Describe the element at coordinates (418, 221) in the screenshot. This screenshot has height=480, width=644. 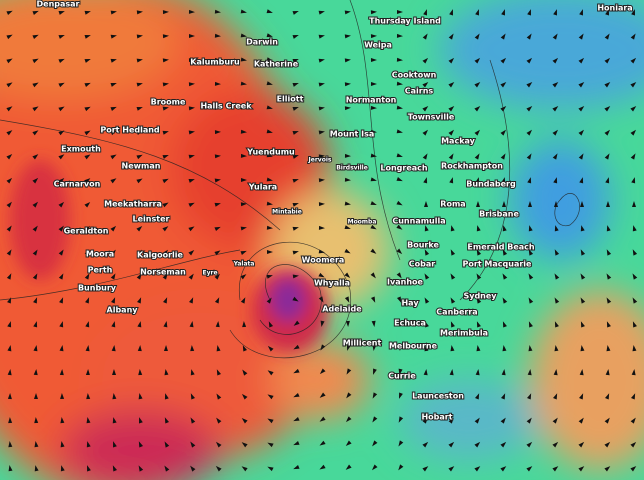
I see `place-label: Cunnamulla` at that location.